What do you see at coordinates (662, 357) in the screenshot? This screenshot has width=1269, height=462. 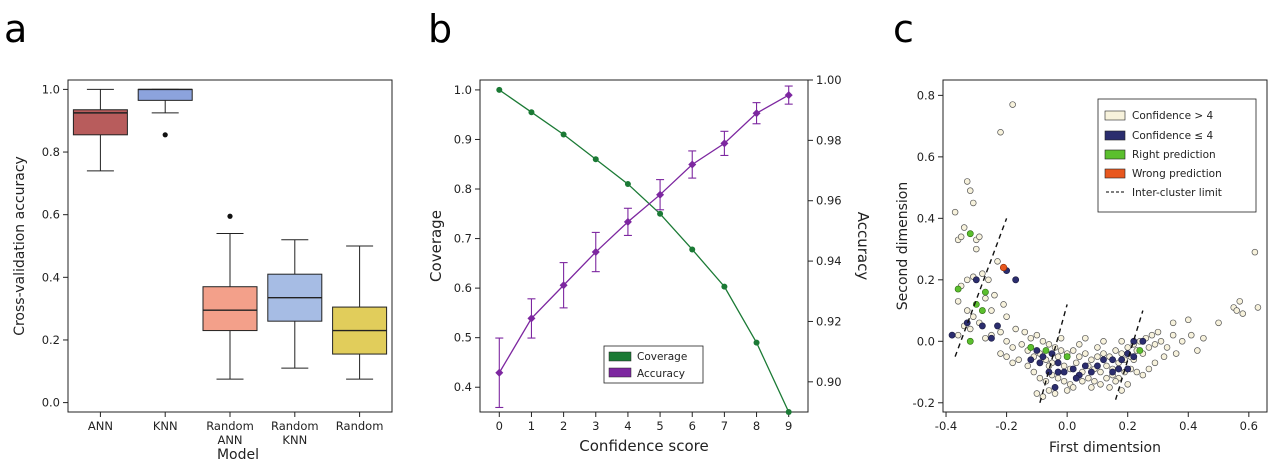 I see `legend-label-coverage: Coverage` at bounding box center [662, 357].